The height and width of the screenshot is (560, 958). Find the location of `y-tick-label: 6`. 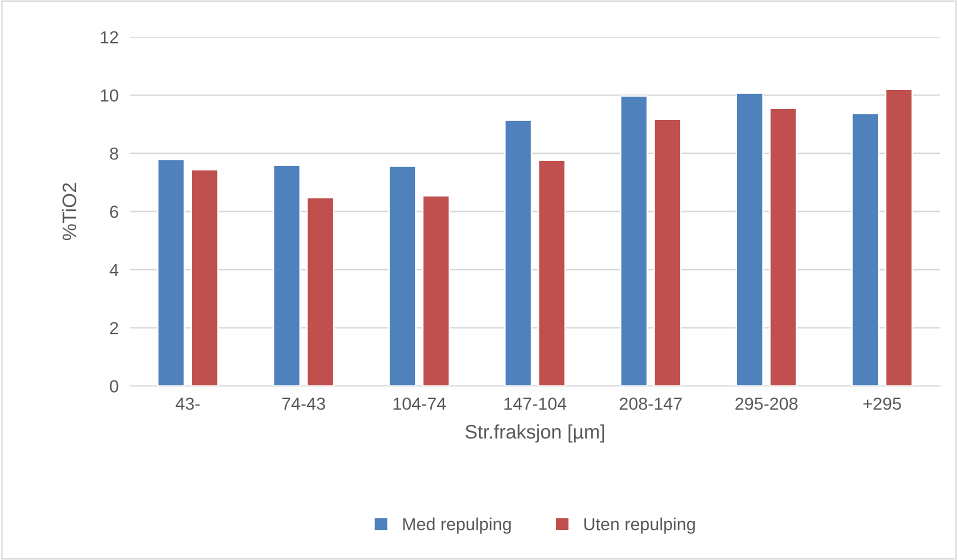

y-tick-label: 6 is located at coordinates (114, 212).